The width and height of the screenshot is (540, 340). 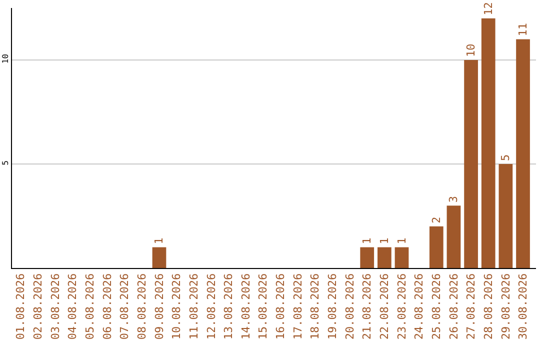 I want to click on x-tick-label: 09.08.2026, so click(x=159, y=306).